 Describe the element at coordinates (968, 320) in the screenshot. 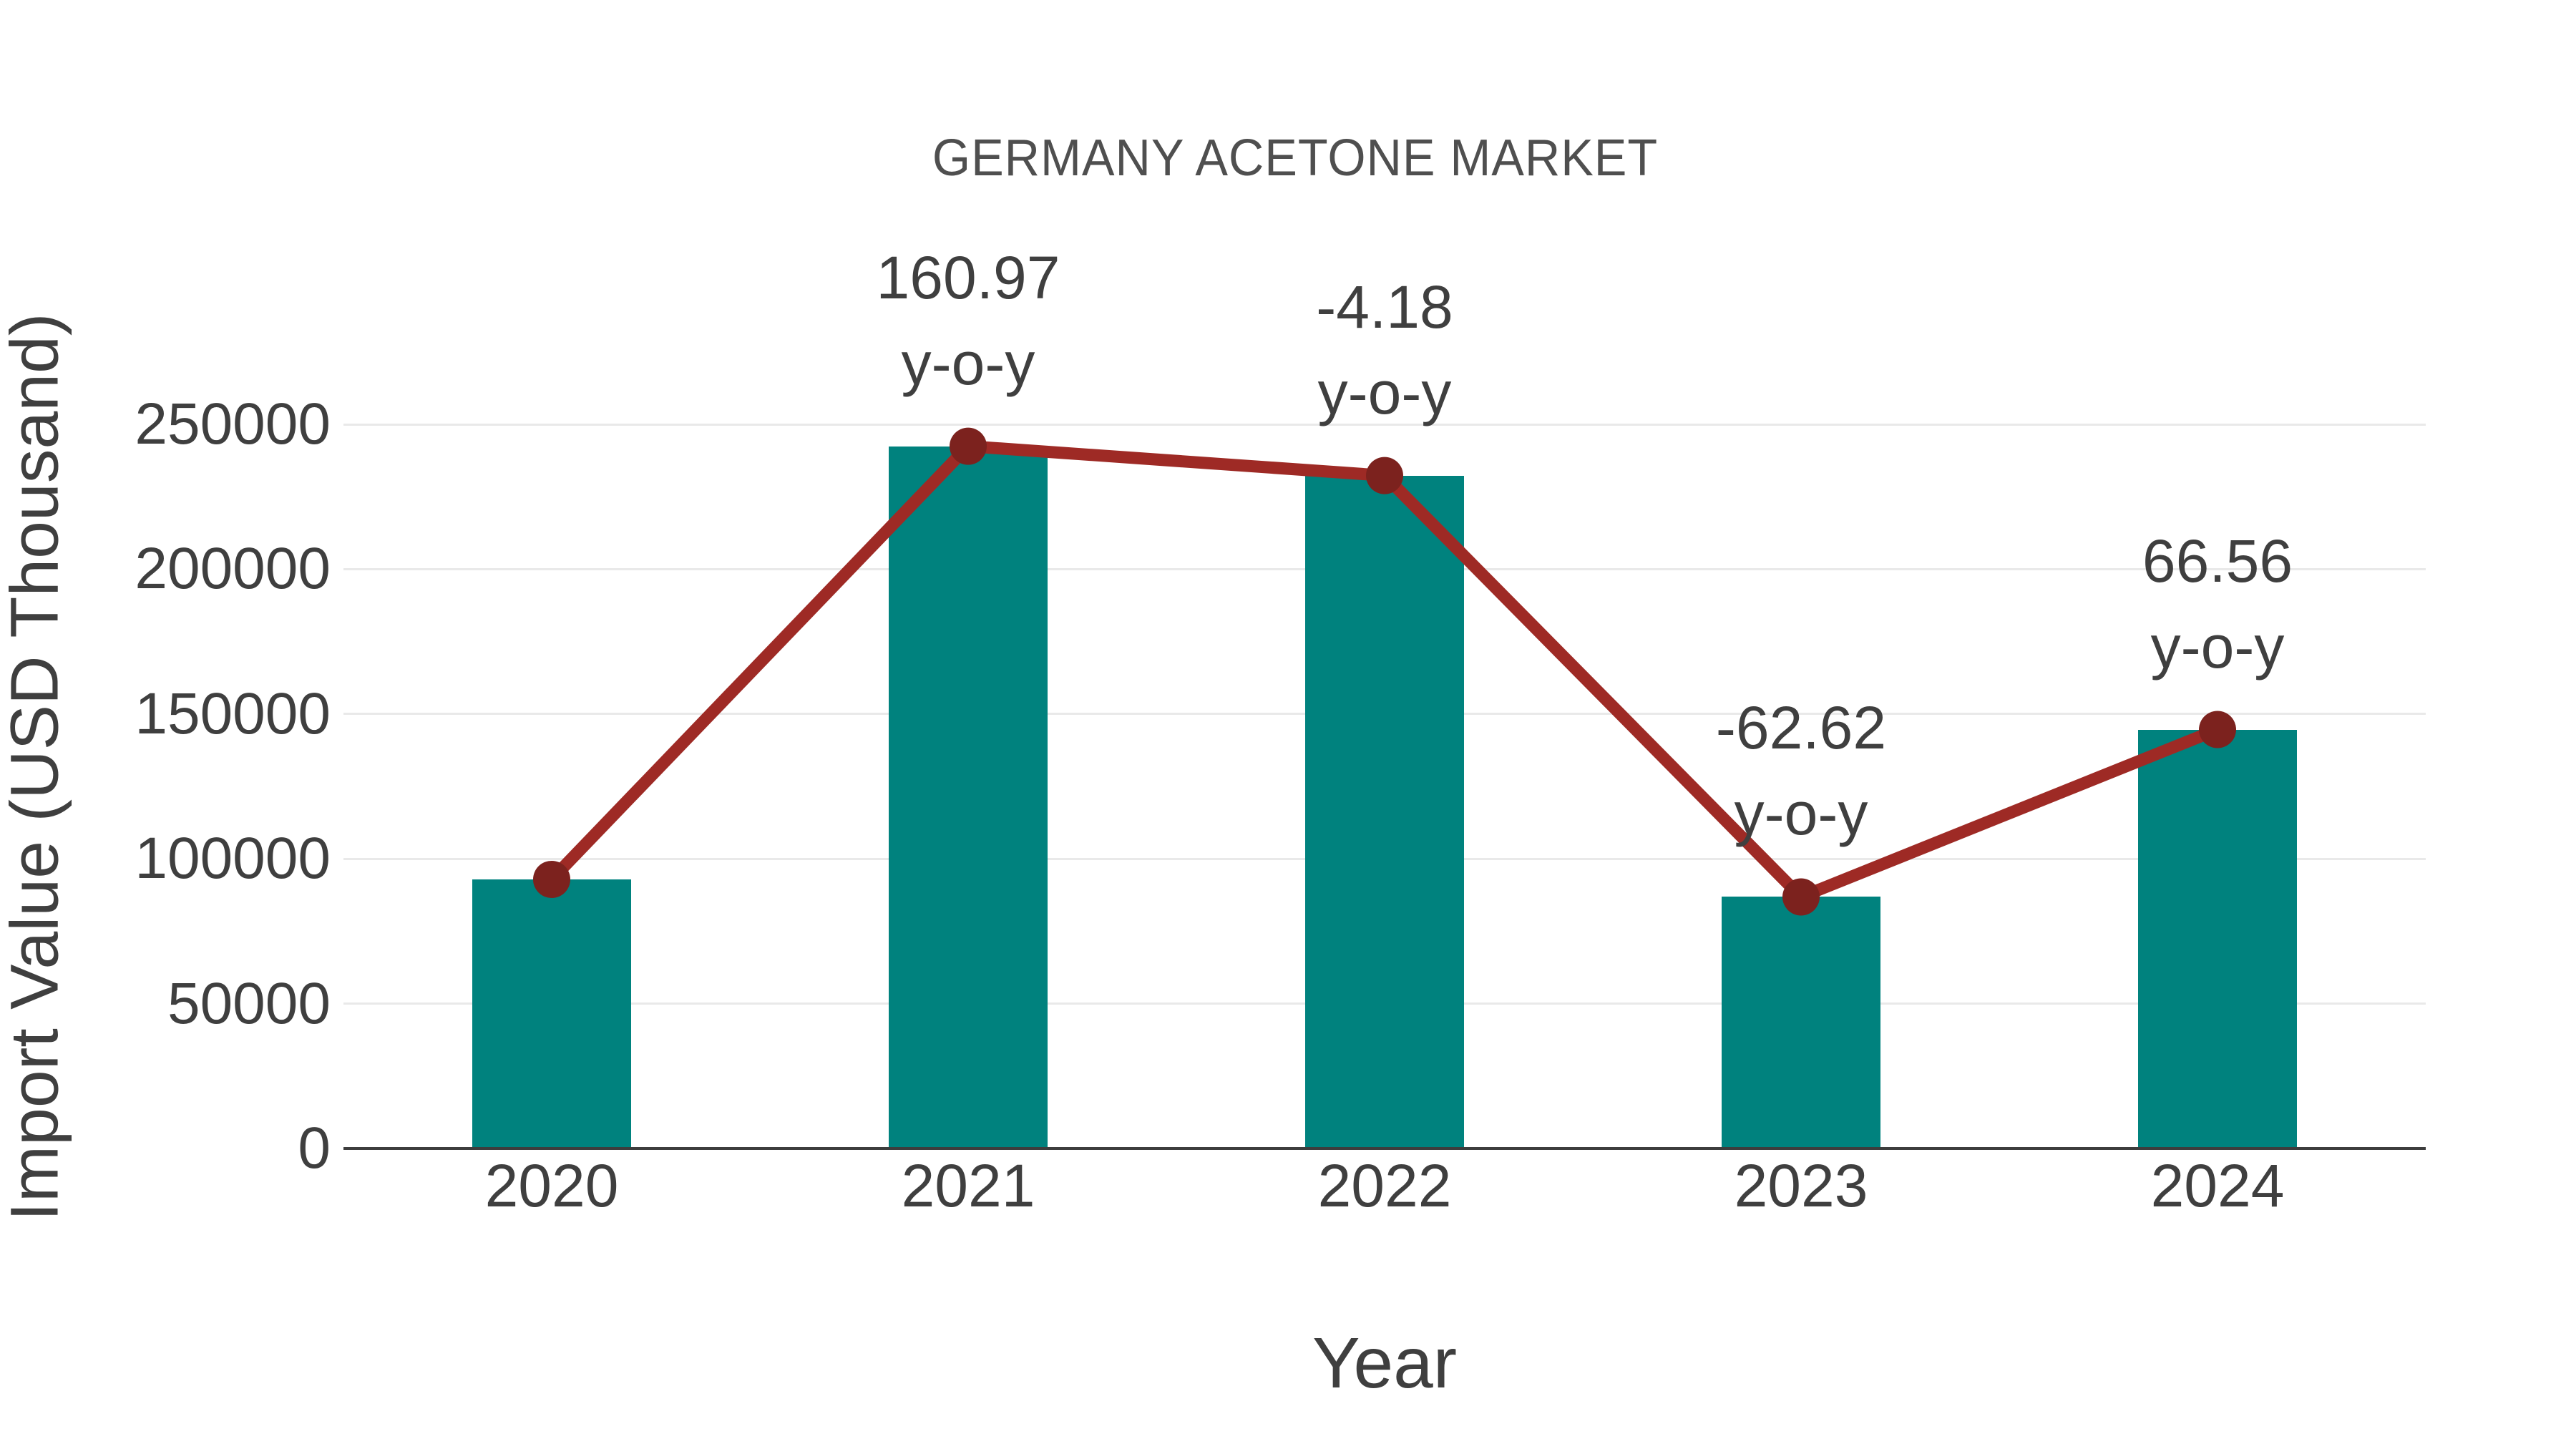

I see `yoy-annotation-2021: 160.97 y-o-y` at that location.